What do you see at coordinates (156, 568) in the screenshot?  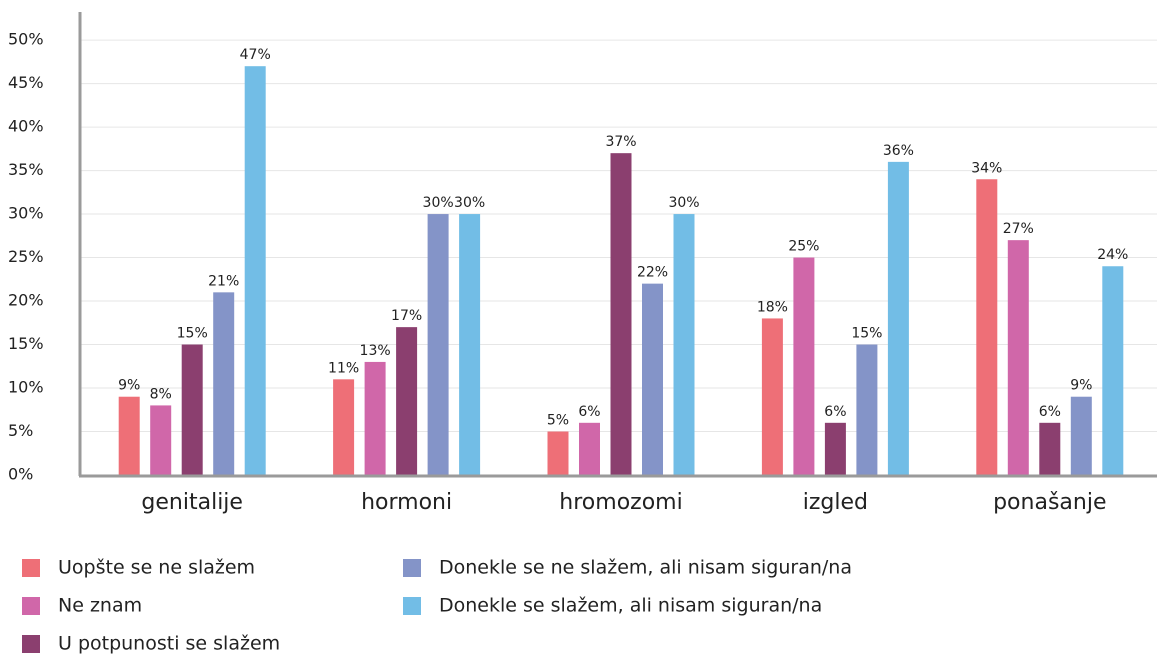 I see `legend-label: Uopšte se ne slažem` at bounding box center [156, 568].